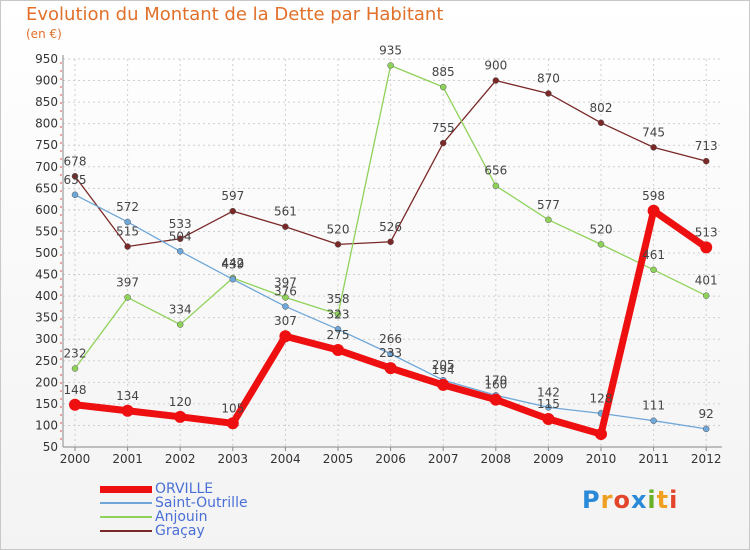  What do you see at coordinates (706, 414) in the screenshot?
I see `data-label-saint-outrille: 92` at bounding box center [706, 414].